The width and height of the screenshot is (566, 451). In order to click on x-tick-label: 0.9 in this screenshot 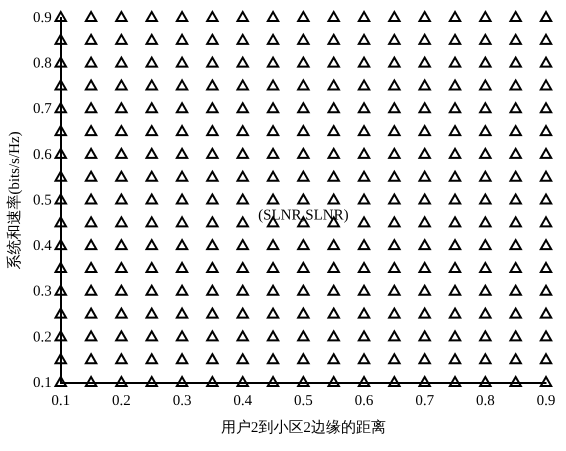, I will do `click(546, 400)`.